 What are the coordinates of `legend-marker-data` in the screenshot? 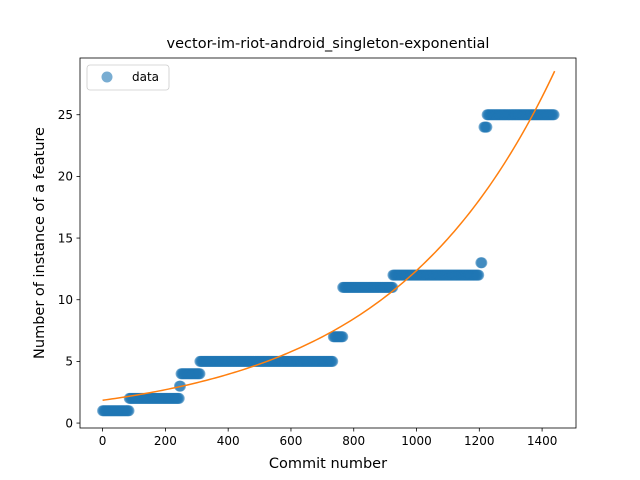 It's located at (107, 77).